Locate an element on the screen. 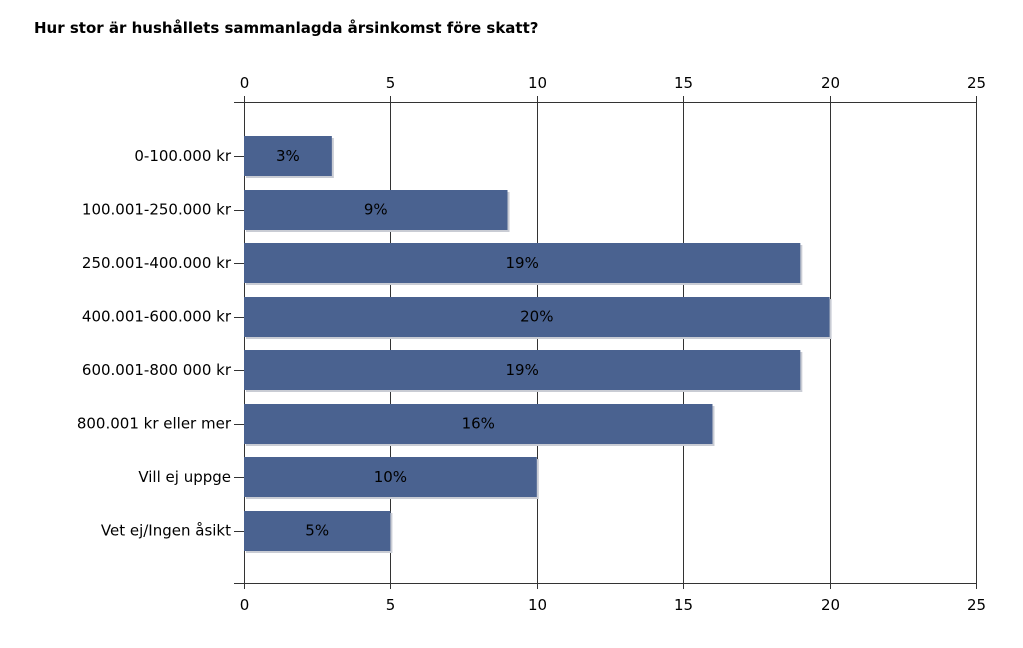  data-label-5: 16% is located at coordinates (478, 424).